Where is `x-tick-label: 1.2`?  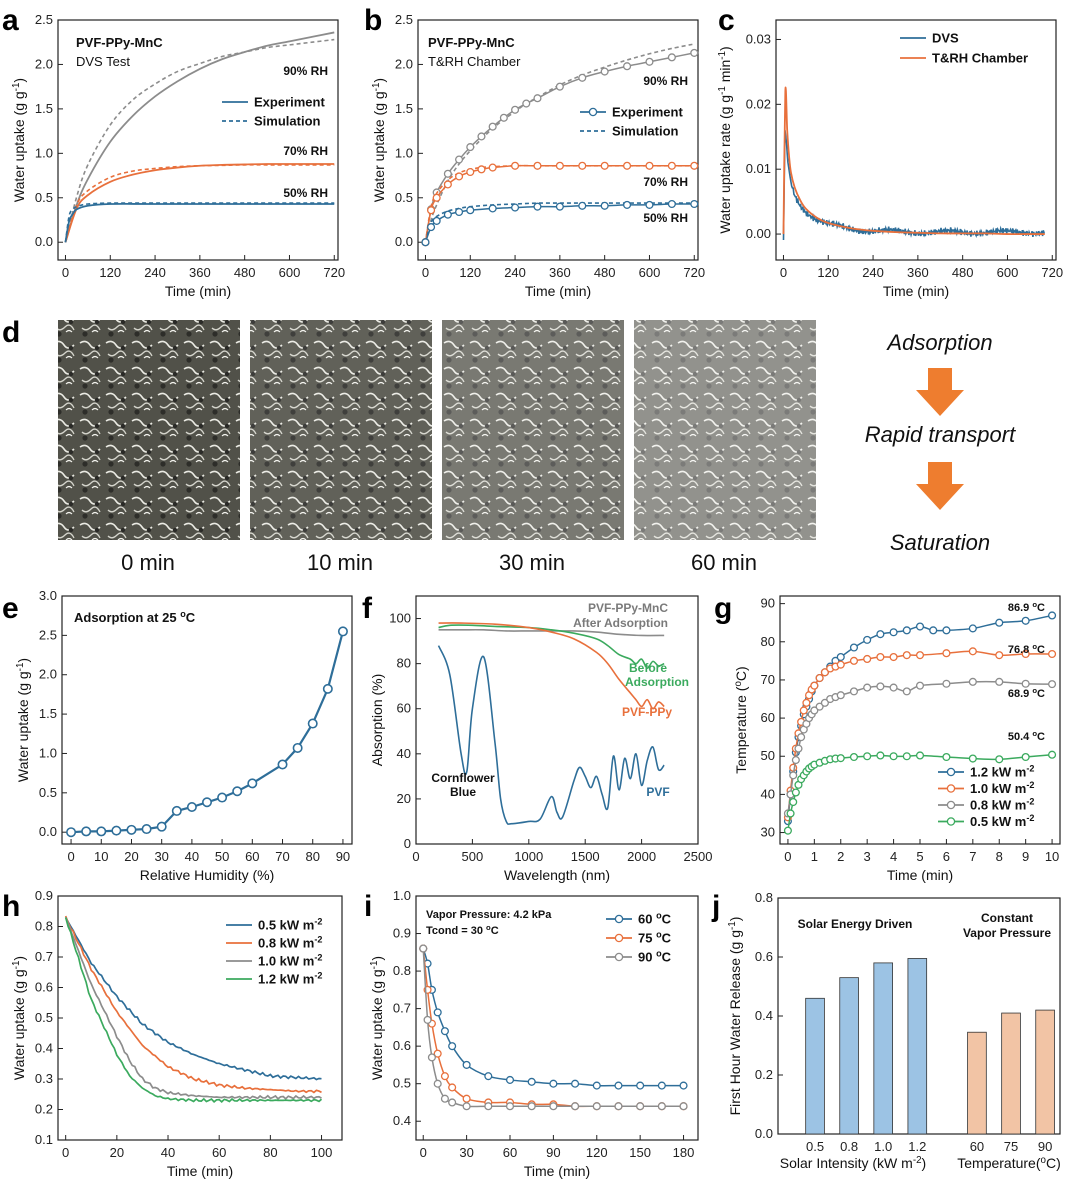
x-tick-label: 1.2 is located at coordinates (917, 1146).